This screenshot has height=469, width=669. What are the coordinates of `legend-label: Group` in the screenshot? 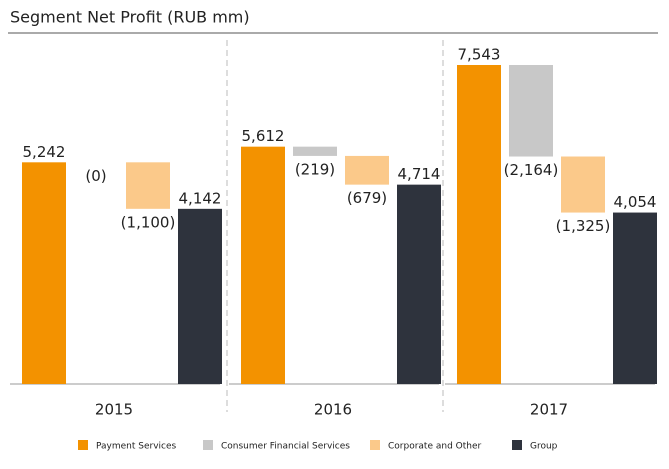 It's located at (544, 447).